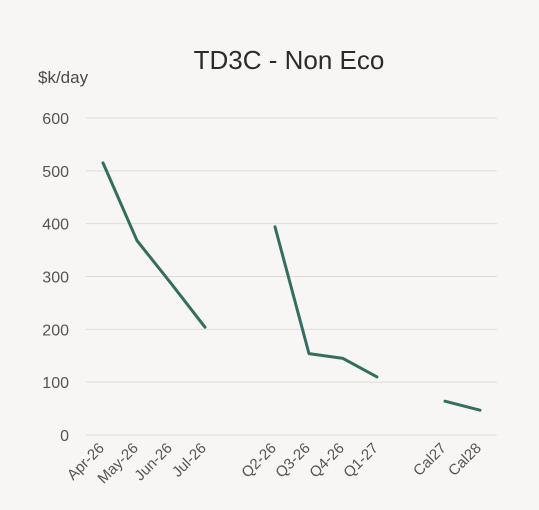 This screenshot has height=510, width=539. I want to click on y-tick-labels: 0 100 200 300 400 500 600, so click(55, 278).